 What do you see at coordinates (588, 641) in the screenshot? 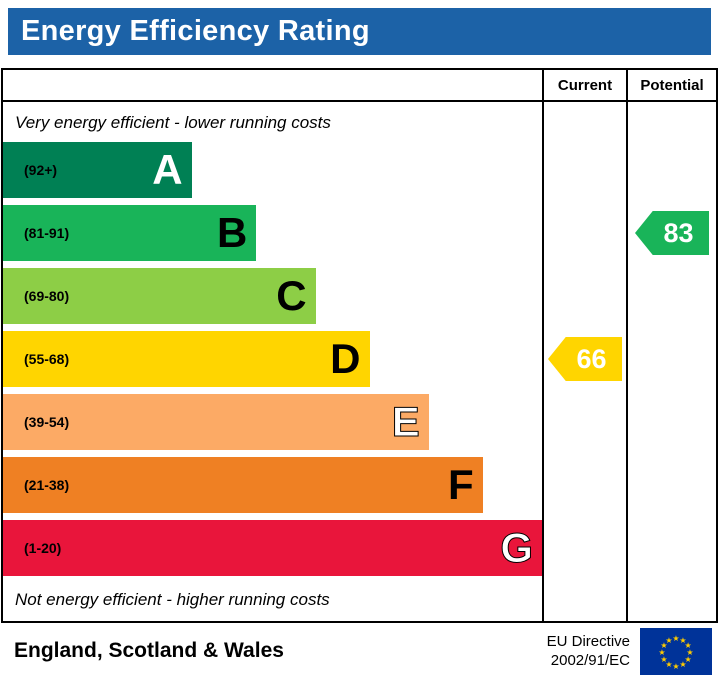
I see `eu-directive-line1: EU Directive` at bounding box center [588, 641].